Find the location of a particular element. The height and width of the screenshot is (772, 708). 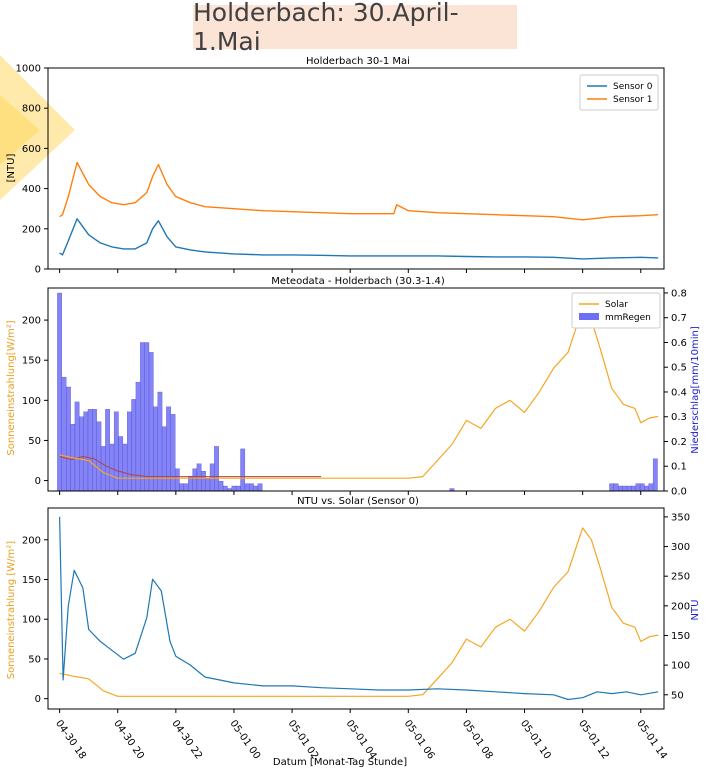

y-tick-label: 150 is located at coordinates (31, 361).